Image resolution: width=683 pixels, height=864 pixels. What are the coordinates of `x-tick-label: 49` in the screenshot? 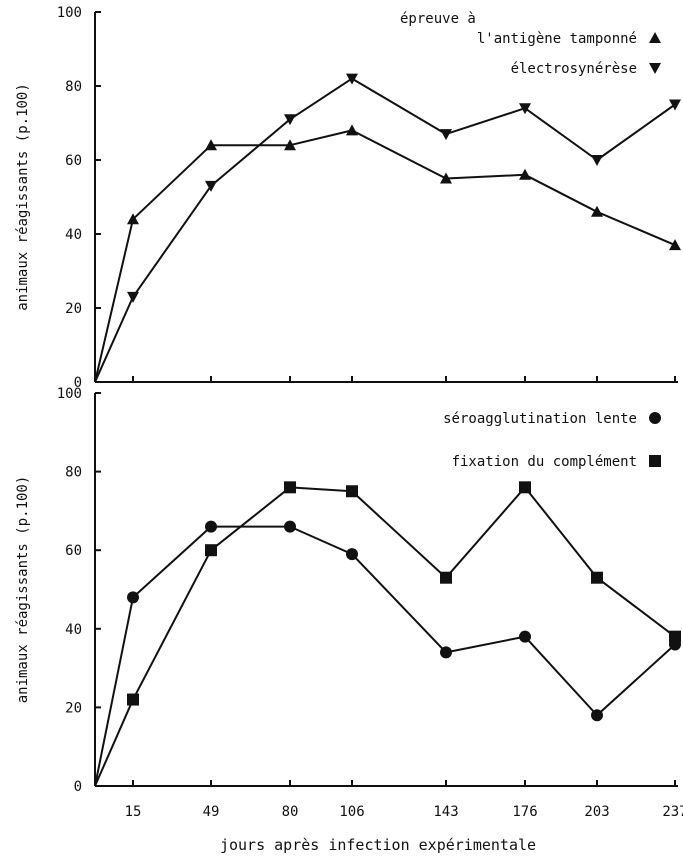 It's located at (211, 812).